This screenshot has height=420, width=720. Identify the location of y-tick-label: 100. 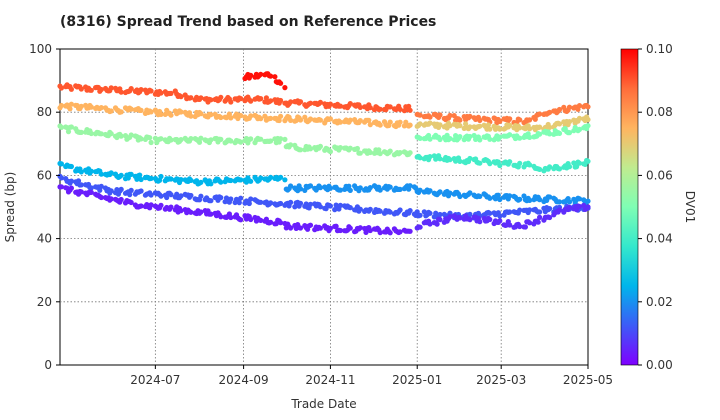
(40, 49).